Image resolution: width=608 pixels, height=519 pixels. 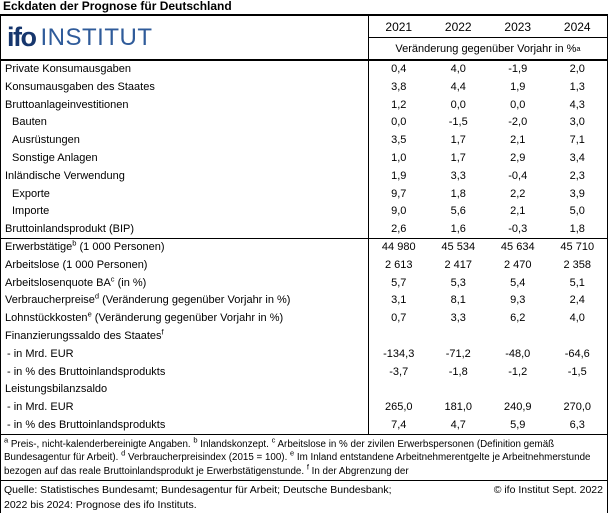 I want to click on table-row: Inländische Verwendung 1,9 3,3 -0,4 2,3, so click(x=304, y=176).